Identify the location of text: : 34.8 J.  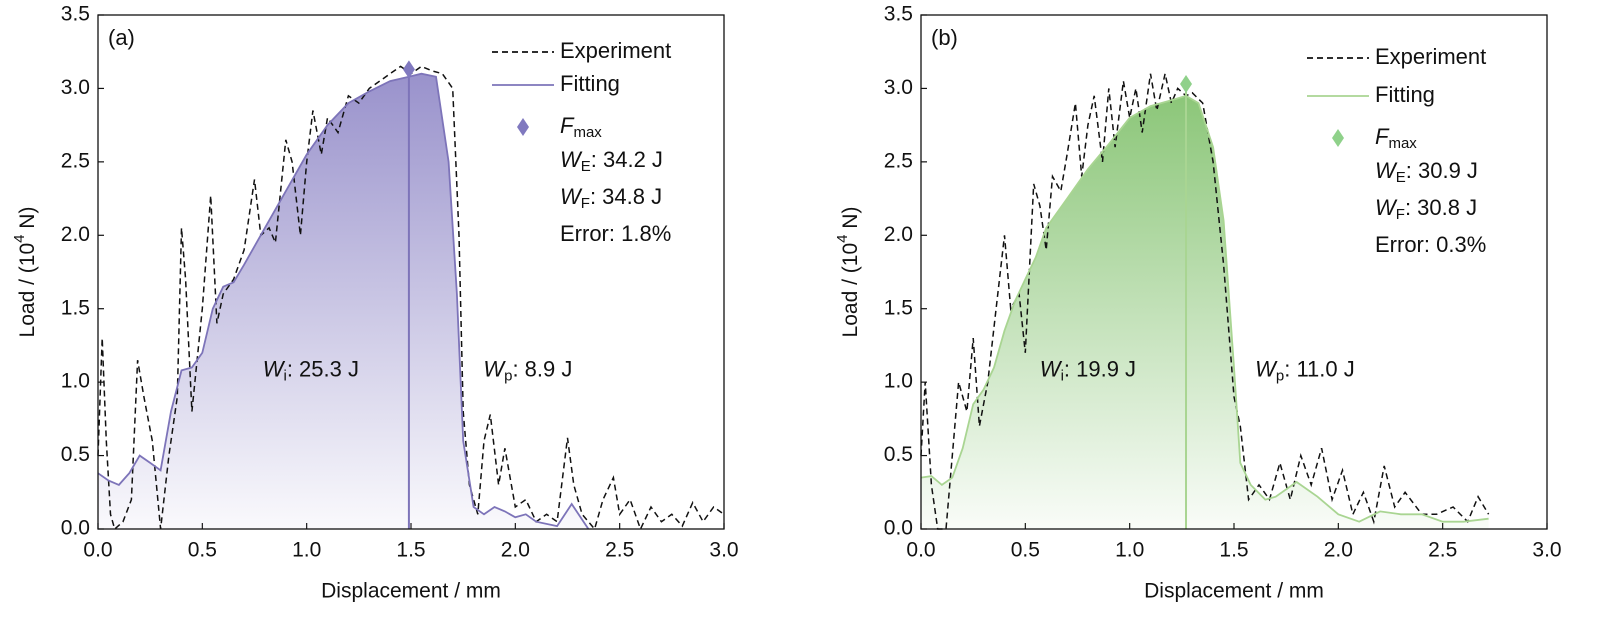
(626, 196).